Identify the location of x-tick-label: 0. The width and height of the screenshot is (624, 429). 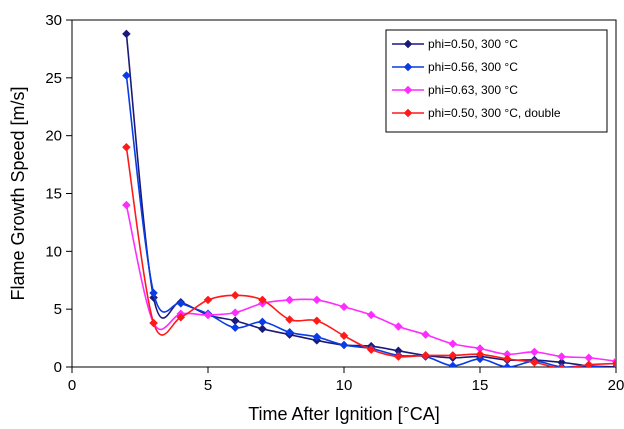
(72, 385).